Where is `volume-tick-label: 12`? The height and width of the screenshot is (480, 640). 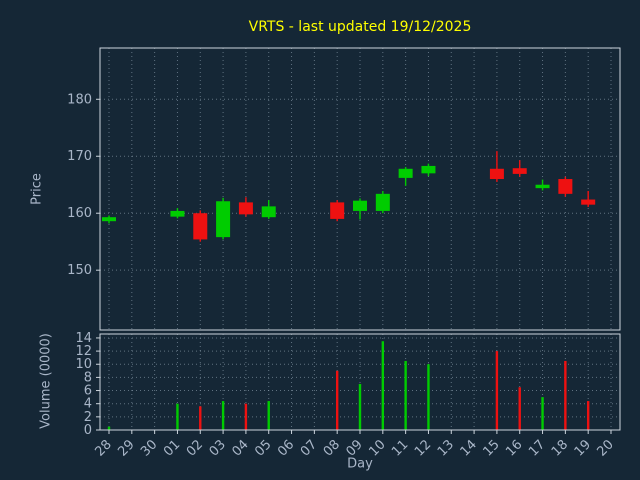
volume-tick-label: 12 is located at coordinates (83, 351).